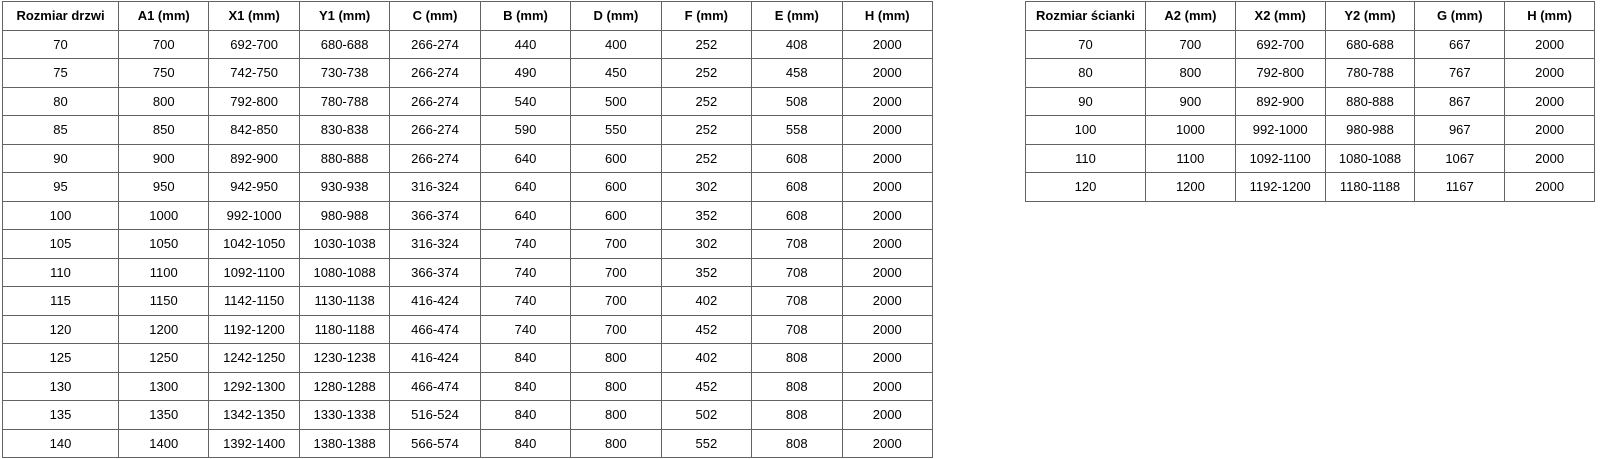  What do you see at coordinates (344, 301) in the screenshot?
I see `table-cell: 1130-1138` at bounding box center [344, 301].